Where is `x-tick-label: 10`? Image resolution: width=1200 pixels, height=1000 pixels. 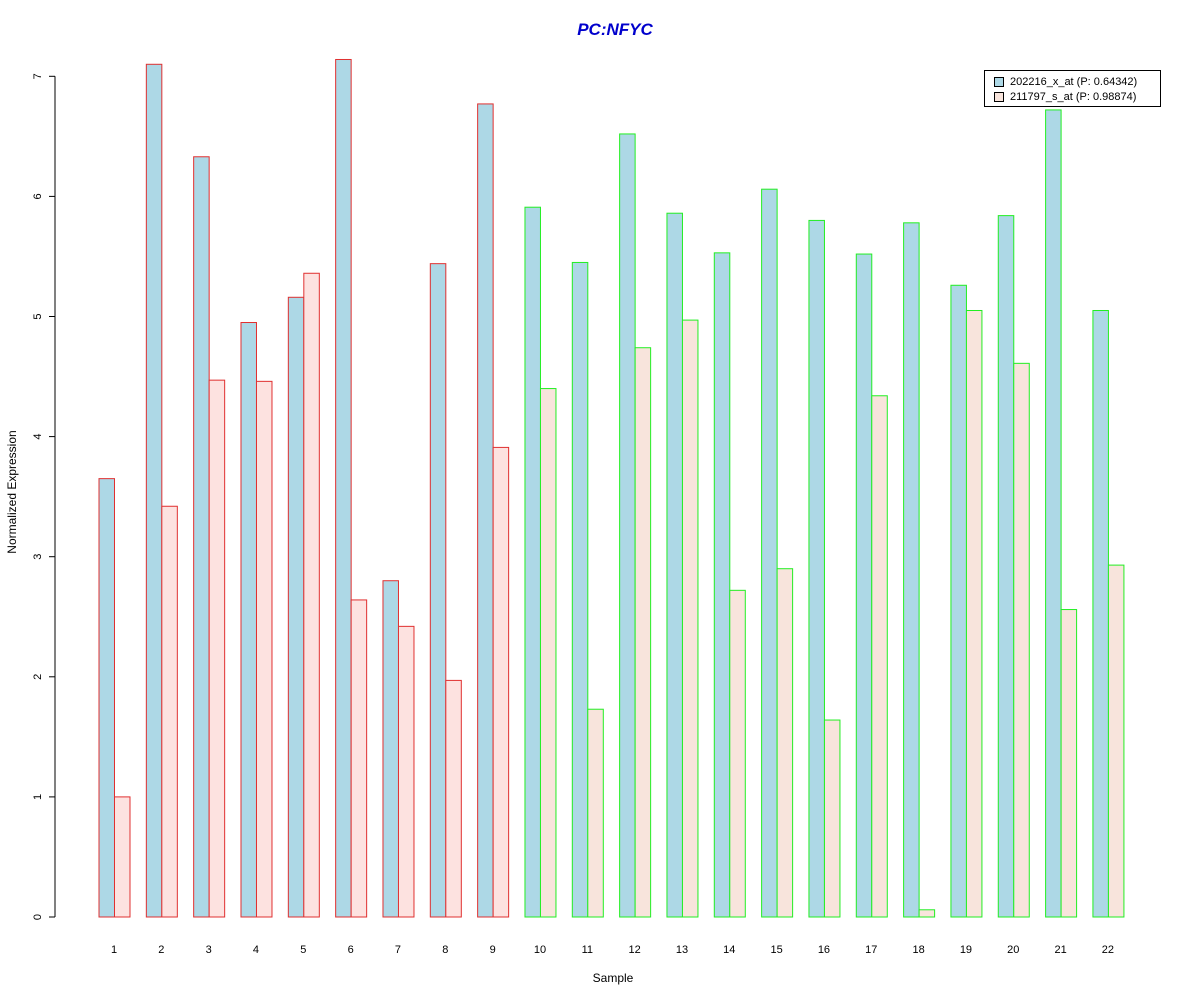
x-tick-label: 10 is located at coordinates (540, 950).